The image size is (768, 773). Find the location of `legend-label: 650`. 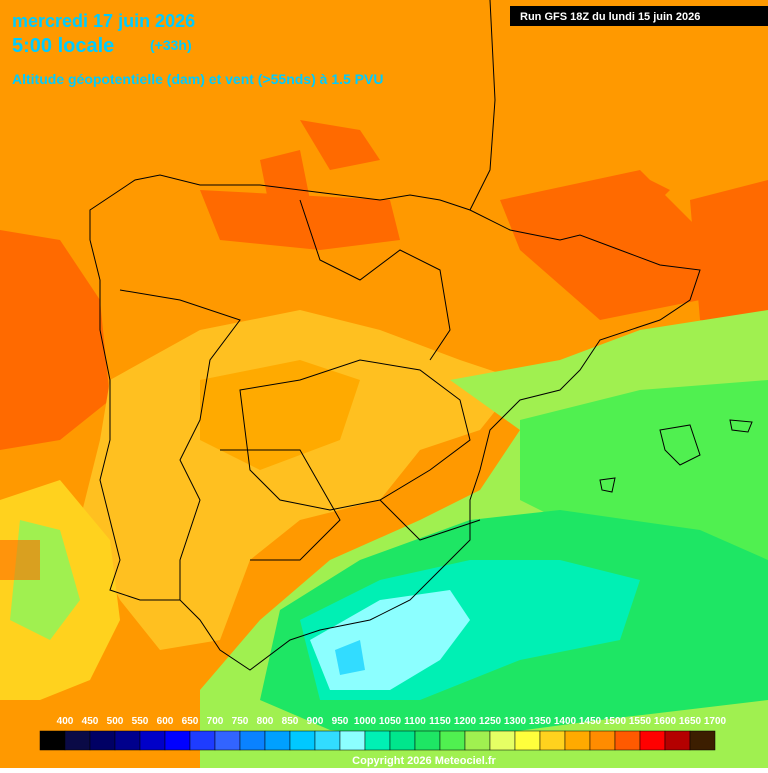

legend-label: 650 is located at coordinates (190, 721).